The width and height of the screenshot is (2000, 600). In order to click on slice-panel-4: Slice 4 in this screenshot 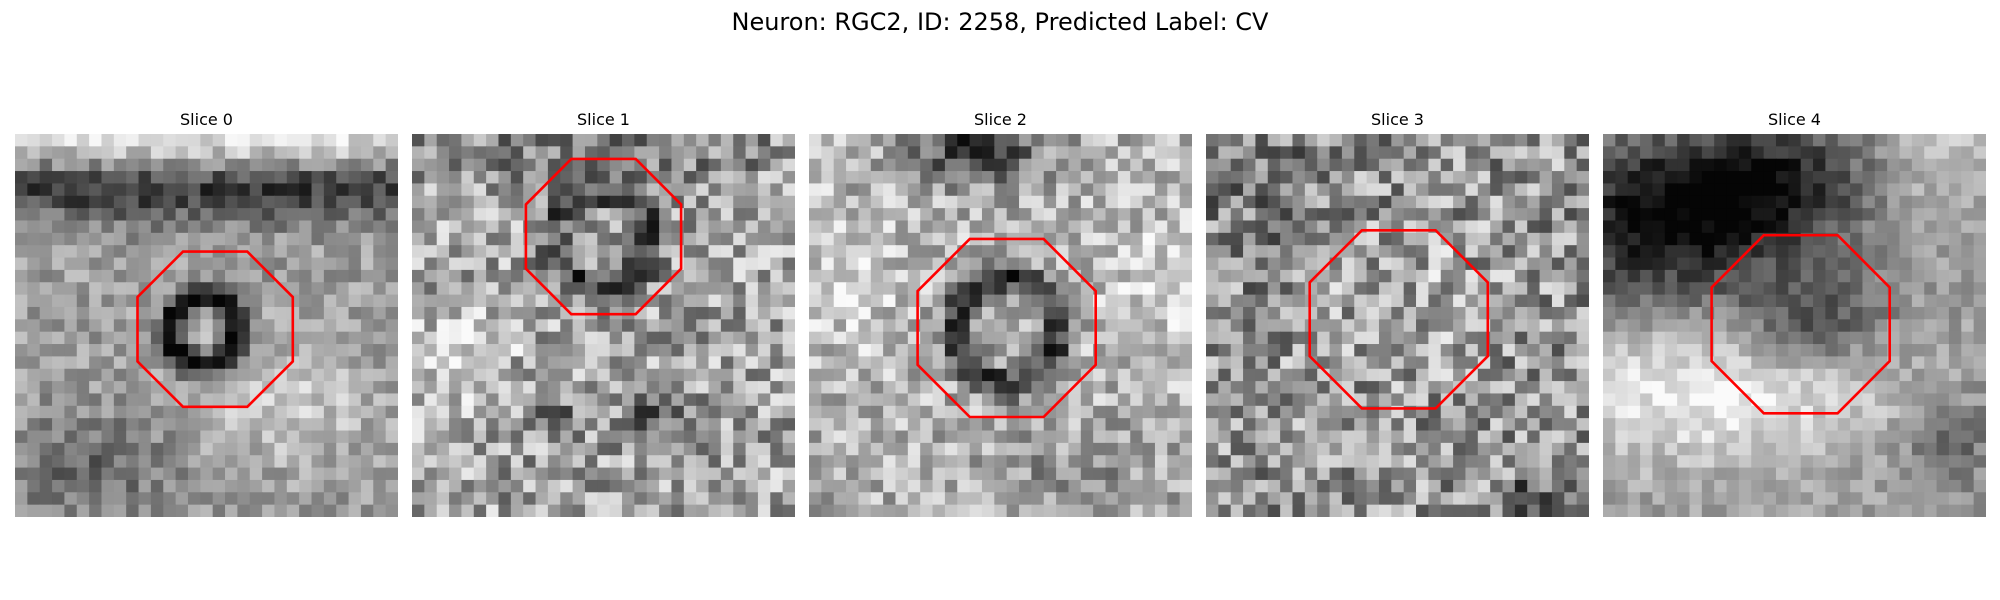, I will do `click(1794, 316)`.